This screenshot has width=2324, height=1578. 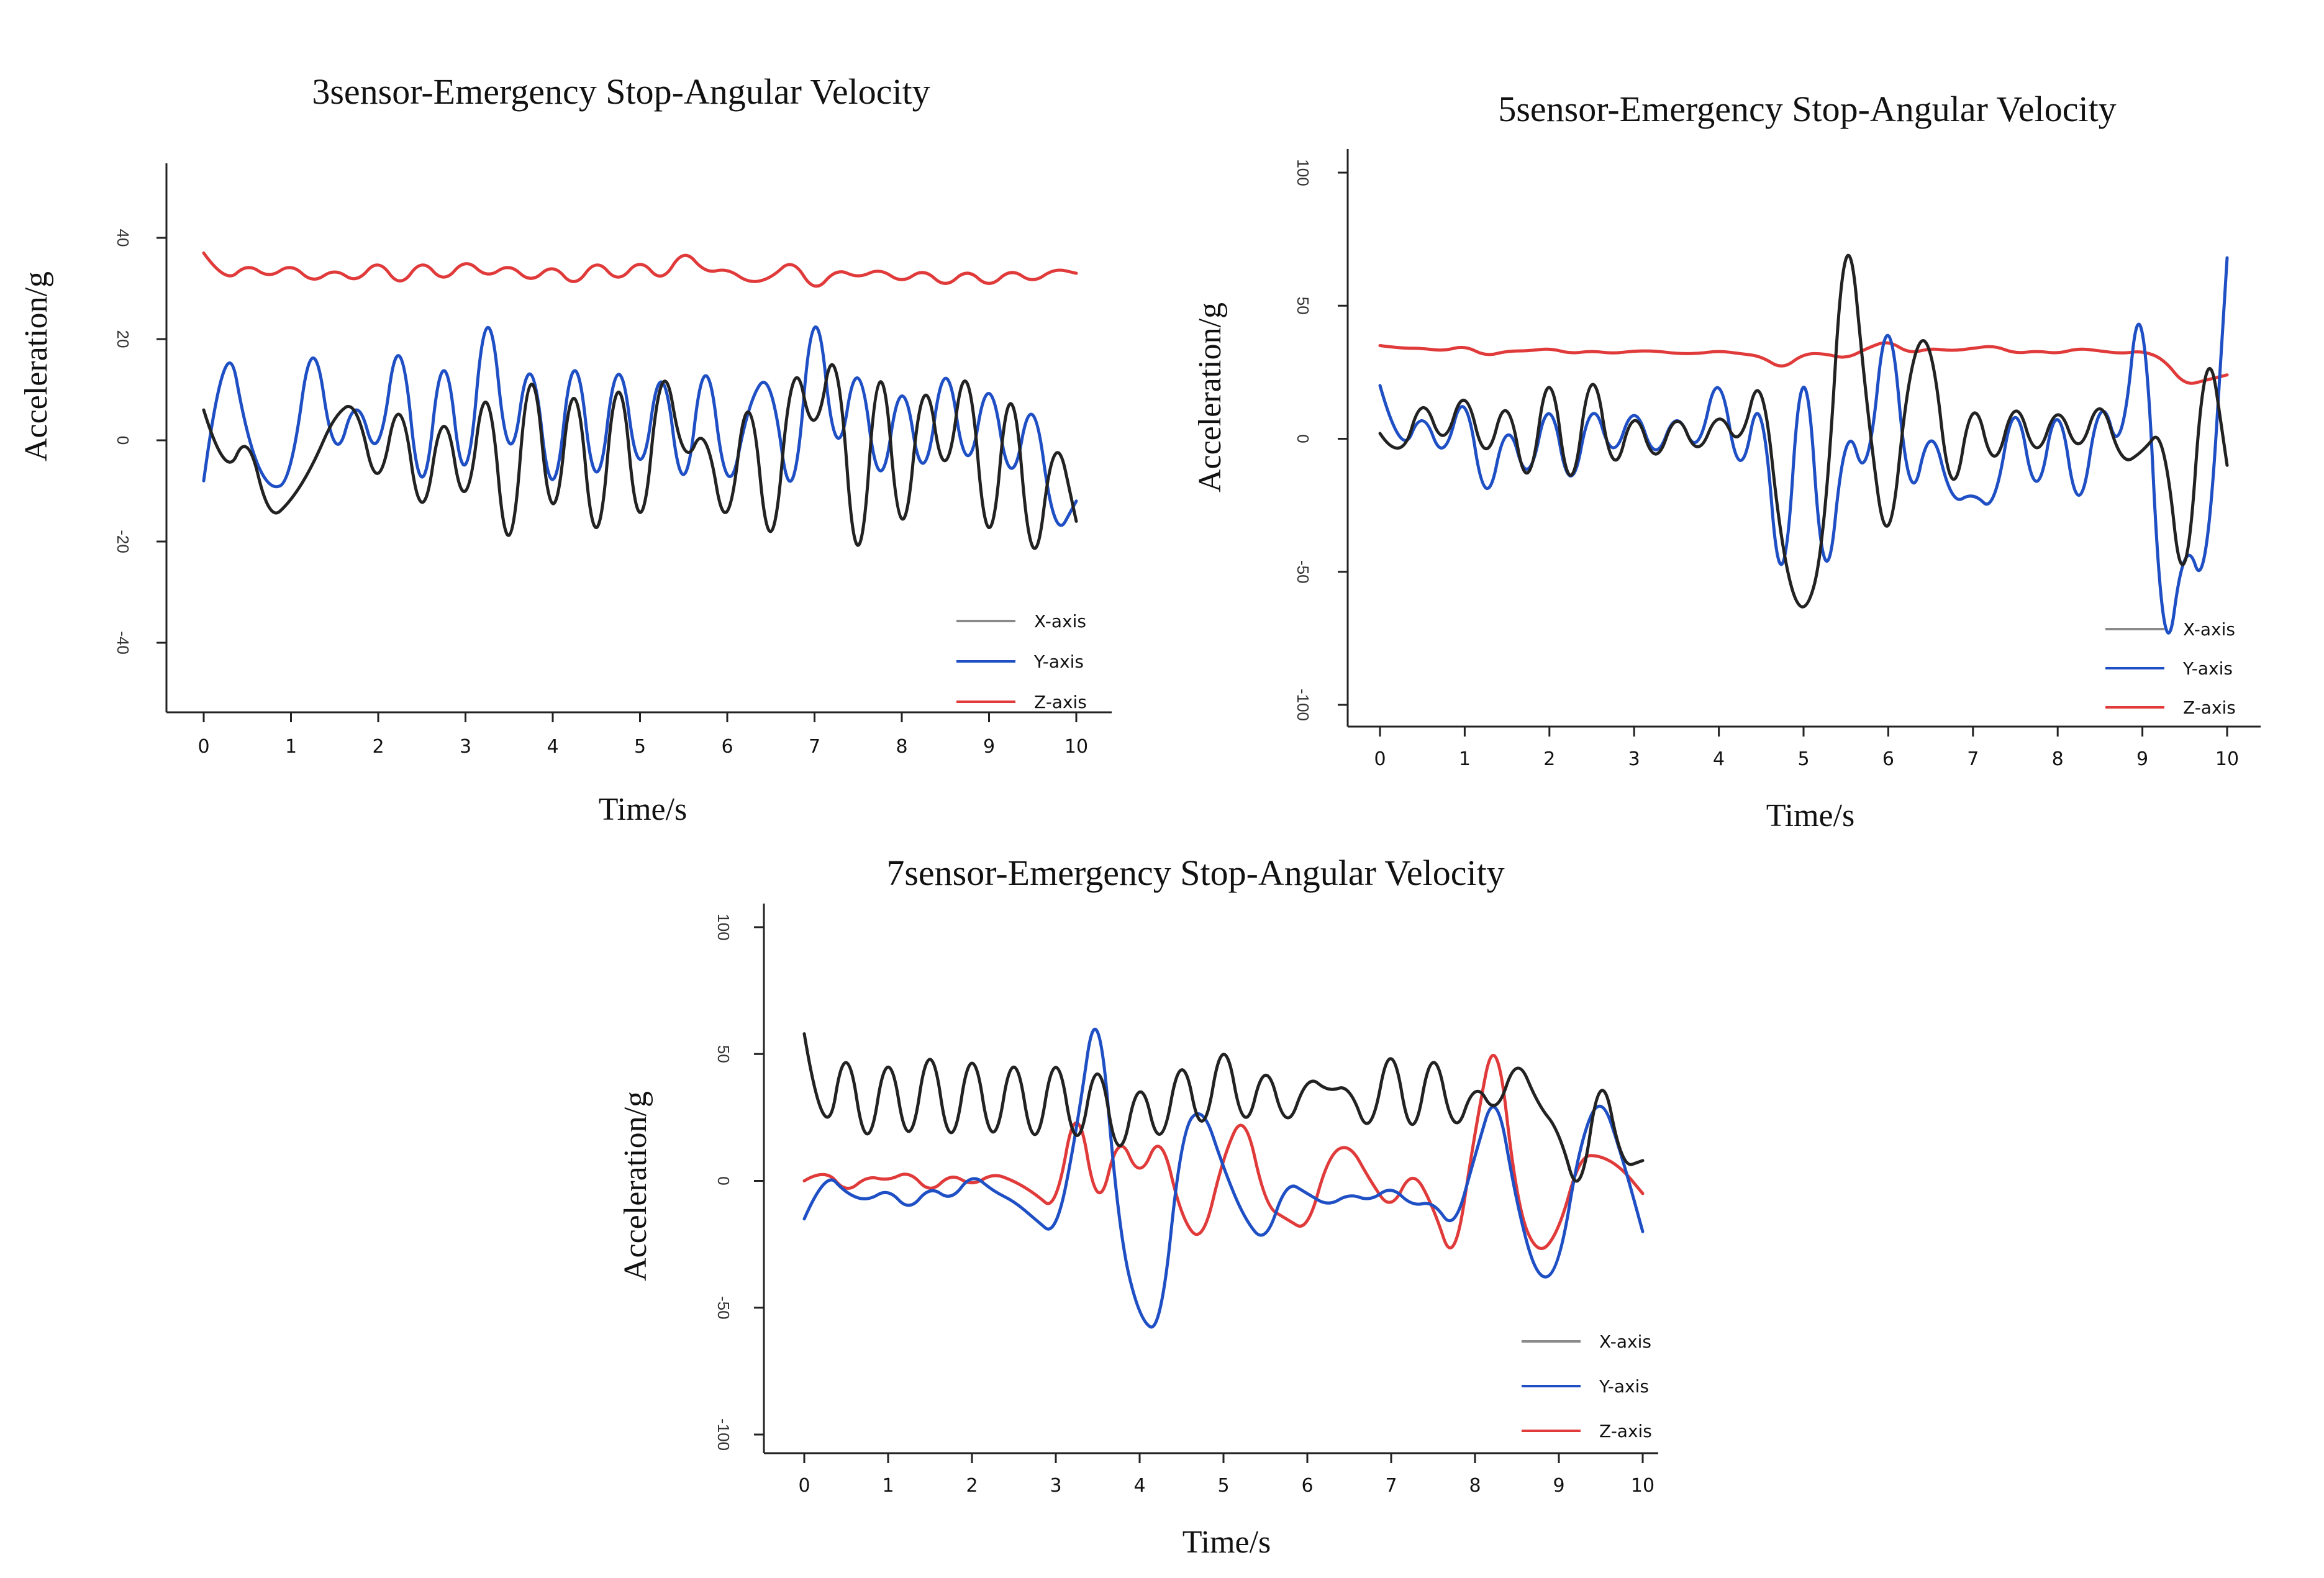 What do you see at coordinates (123, 643) in the screenshot?
I see `y-tick-label: -40` at bounding box center [123, 643].